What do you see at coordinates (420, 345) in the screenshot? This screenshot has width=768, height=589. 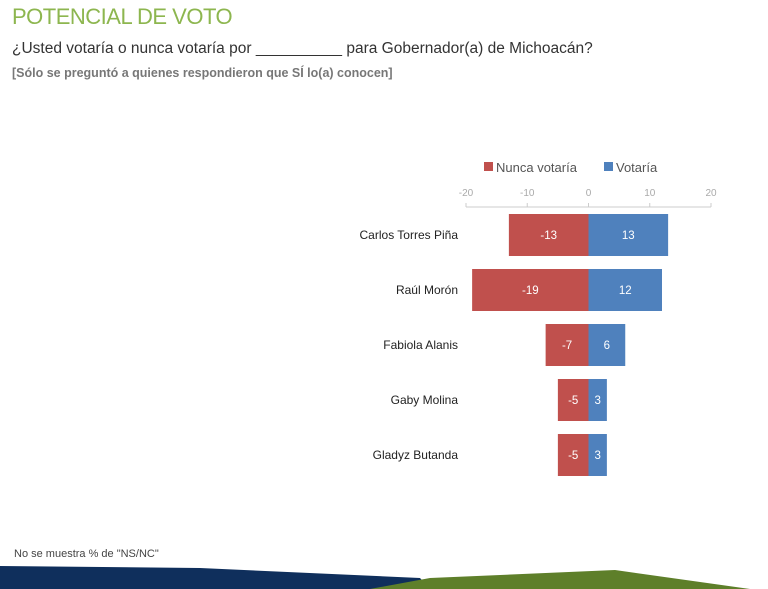 I see `category-label: Fabiola Alanis` at bounding box center [420, 345].